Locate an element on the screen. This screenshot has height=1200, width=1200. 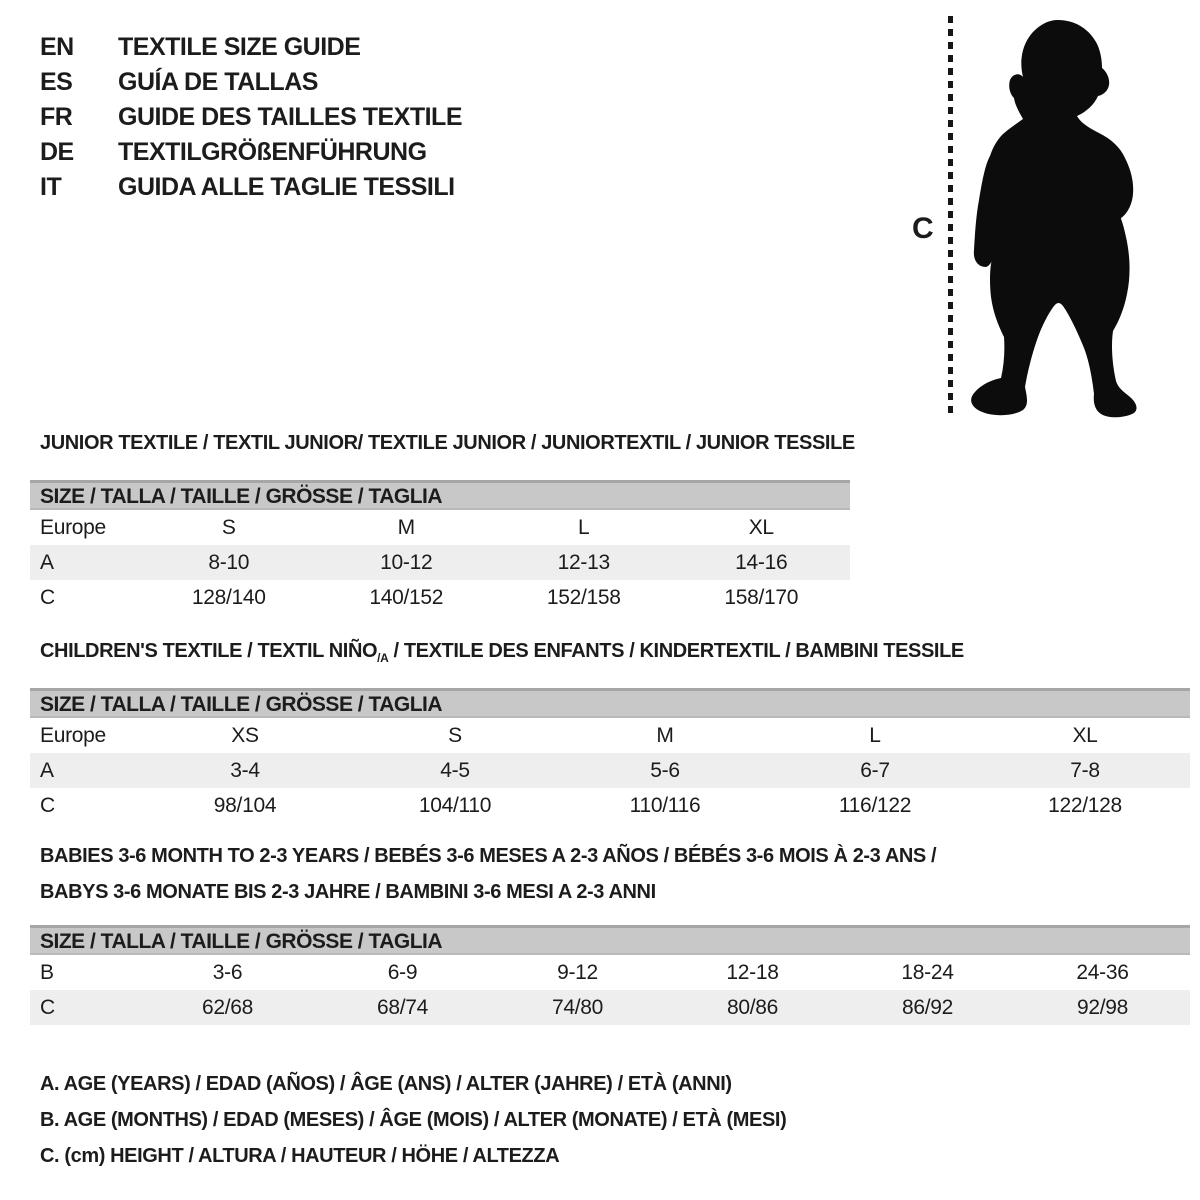
height-cell: 80/86 is located at coordinates (752, 1007).